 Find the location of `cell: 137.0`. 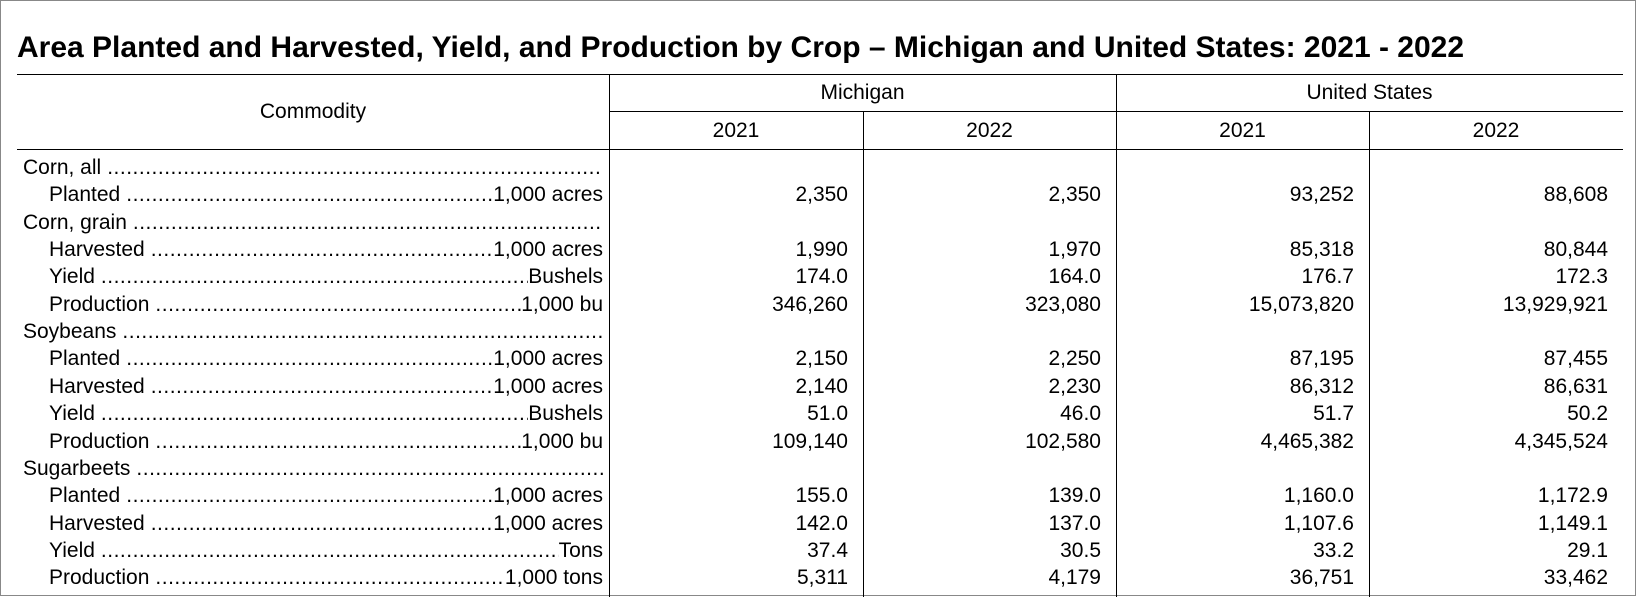

cell: 137.0 is located at coordinates (1074, 523).